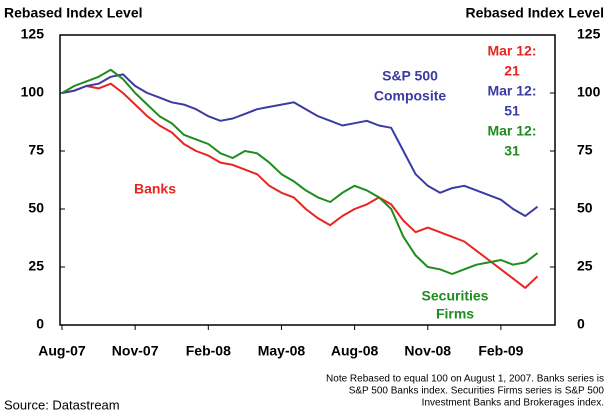  I want to click on x-tick-label: May-08, so click(282, 351).